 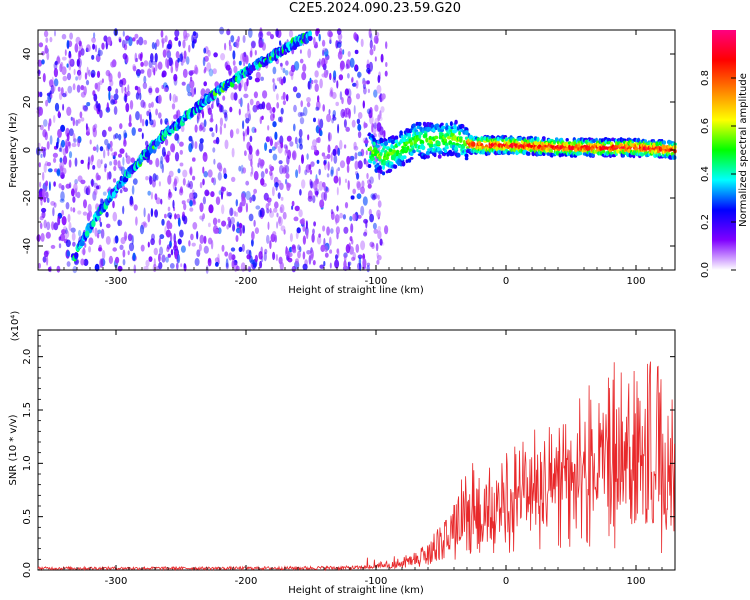 I want to click on heatmap-y-tick-label: -20, so click(x=27, y=198).